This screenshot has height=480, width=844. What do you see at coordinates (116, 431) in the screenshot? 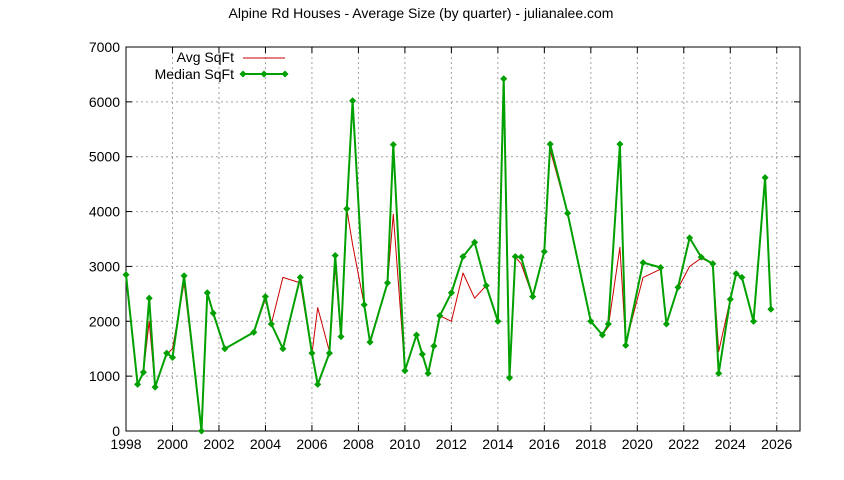
I see `y-tick-label: 0` at bounding box center [116, 431].